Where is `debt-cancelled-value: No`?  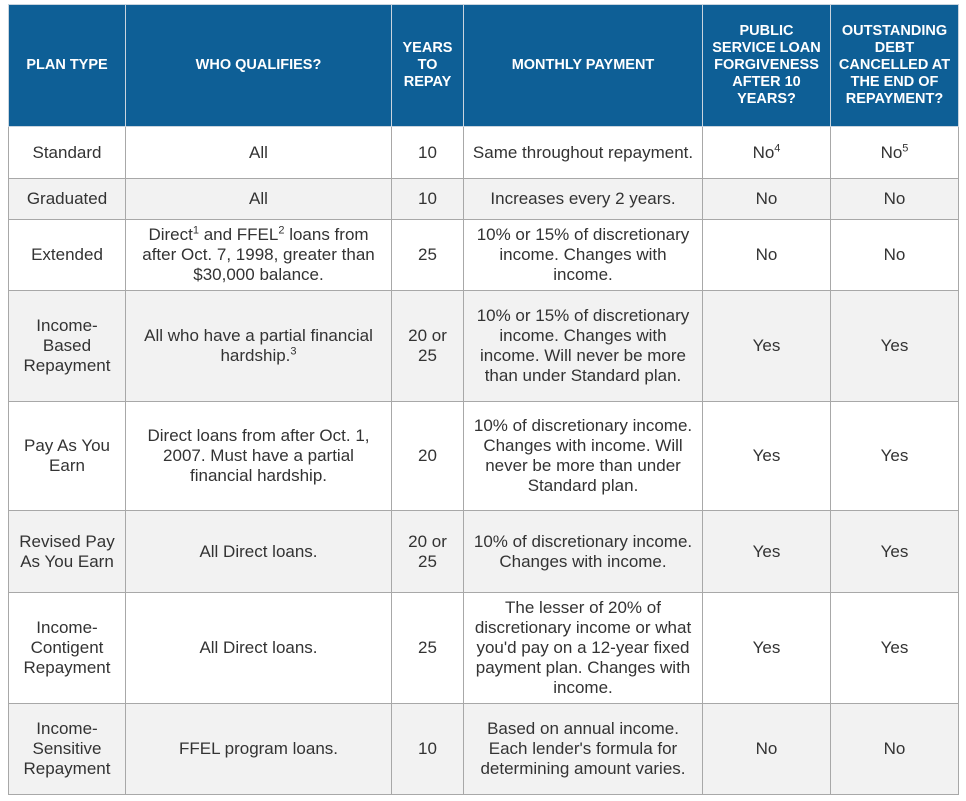
debt-cancelled-value: No is located at coordinates (891, 152).